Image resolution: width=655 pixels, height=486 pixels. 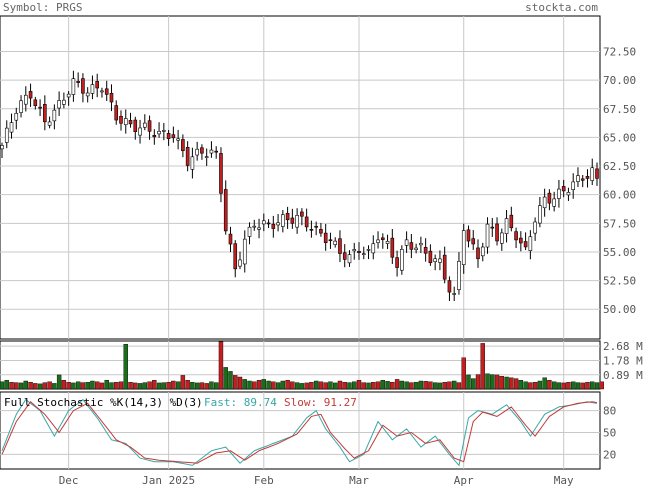 I want to click on volume-tick-label: 1.78 M, so click(x=623, y=361).